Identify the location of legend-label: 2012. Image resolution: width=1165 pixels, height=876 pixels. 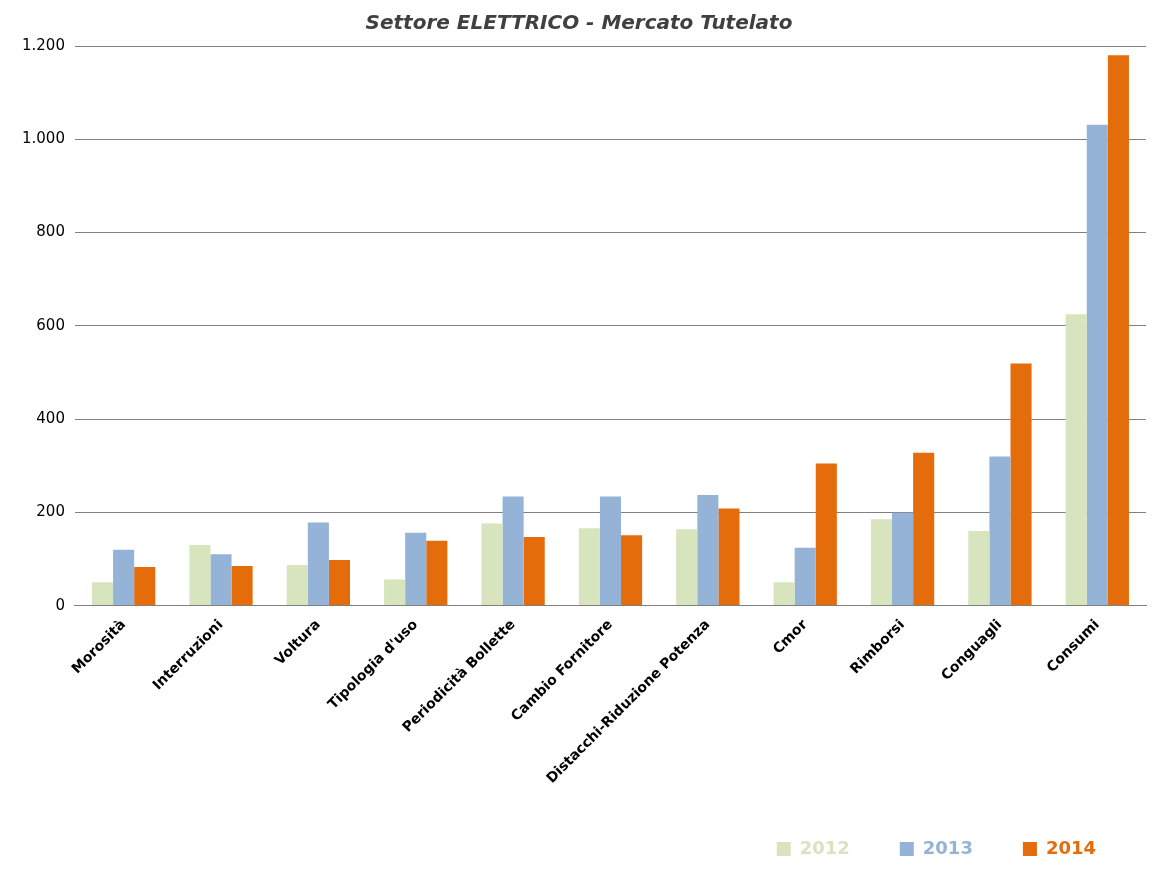
(824, 847).